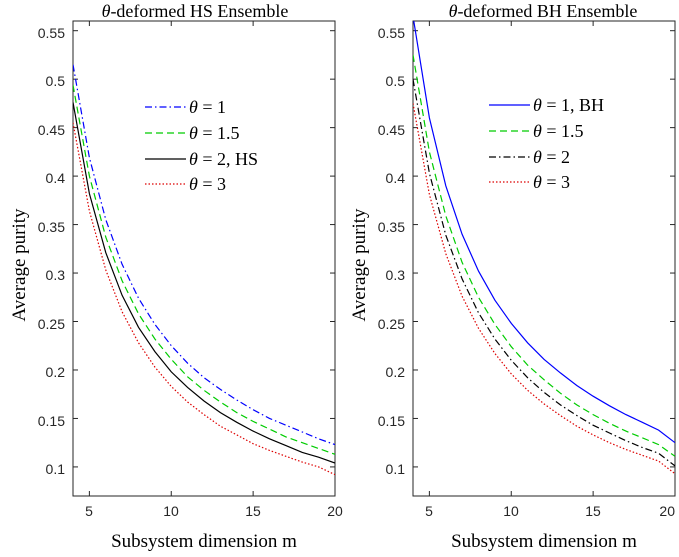 This screenshot has height=557, width=679. I want to click on left-x-tick-label: 10, so click(171, 511).